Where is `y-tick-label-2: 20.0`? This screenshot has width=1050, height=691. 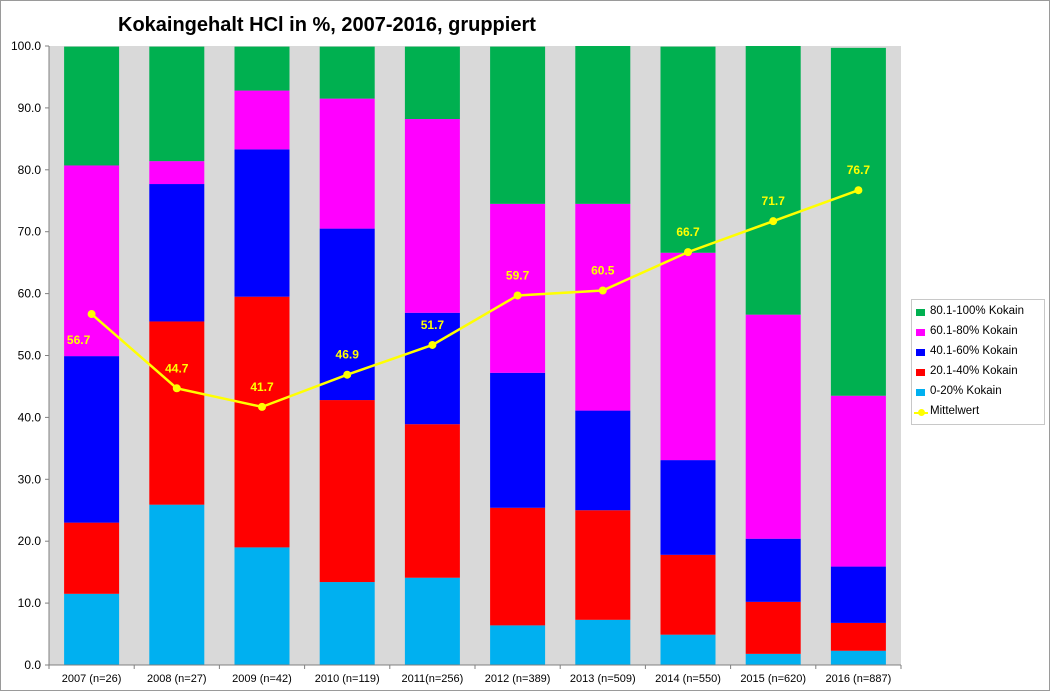
y-tick-label-2: 20.0 is located at coordinates (30, 541).